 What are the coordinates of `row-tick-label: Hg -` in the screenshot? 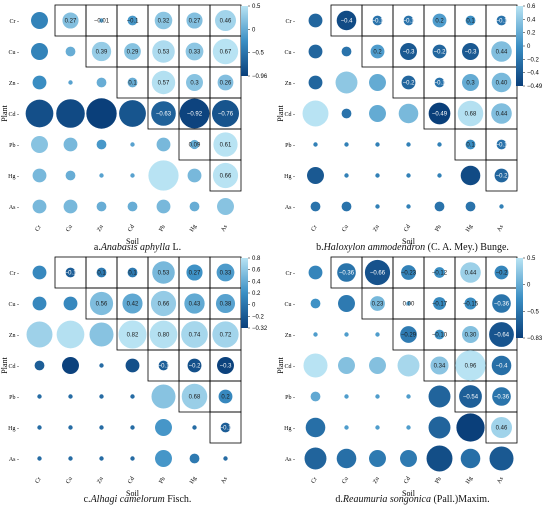 It's located at (289, 177).